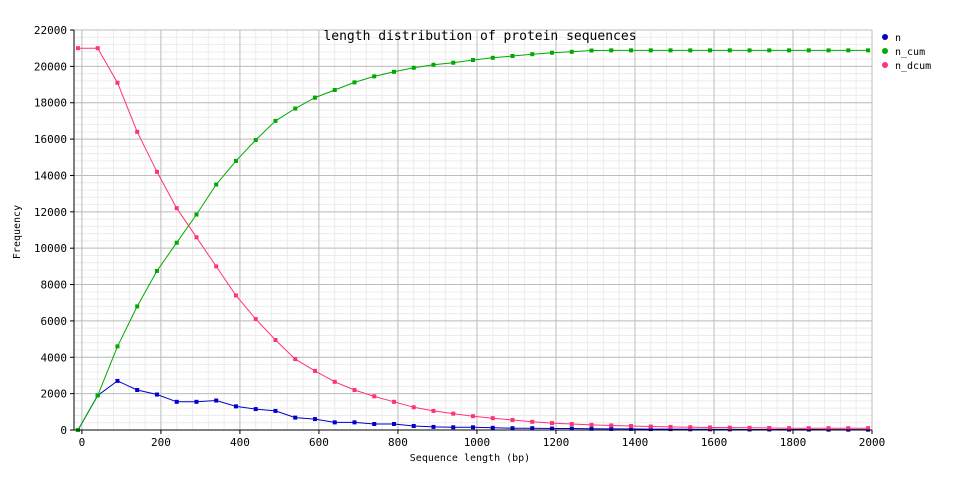 Image resolution: width=962 pixels, height=482 pixels. Describe the element at coordinates (54, 321) in the screenshot. I see `y-tick-label: 6000` at that location.